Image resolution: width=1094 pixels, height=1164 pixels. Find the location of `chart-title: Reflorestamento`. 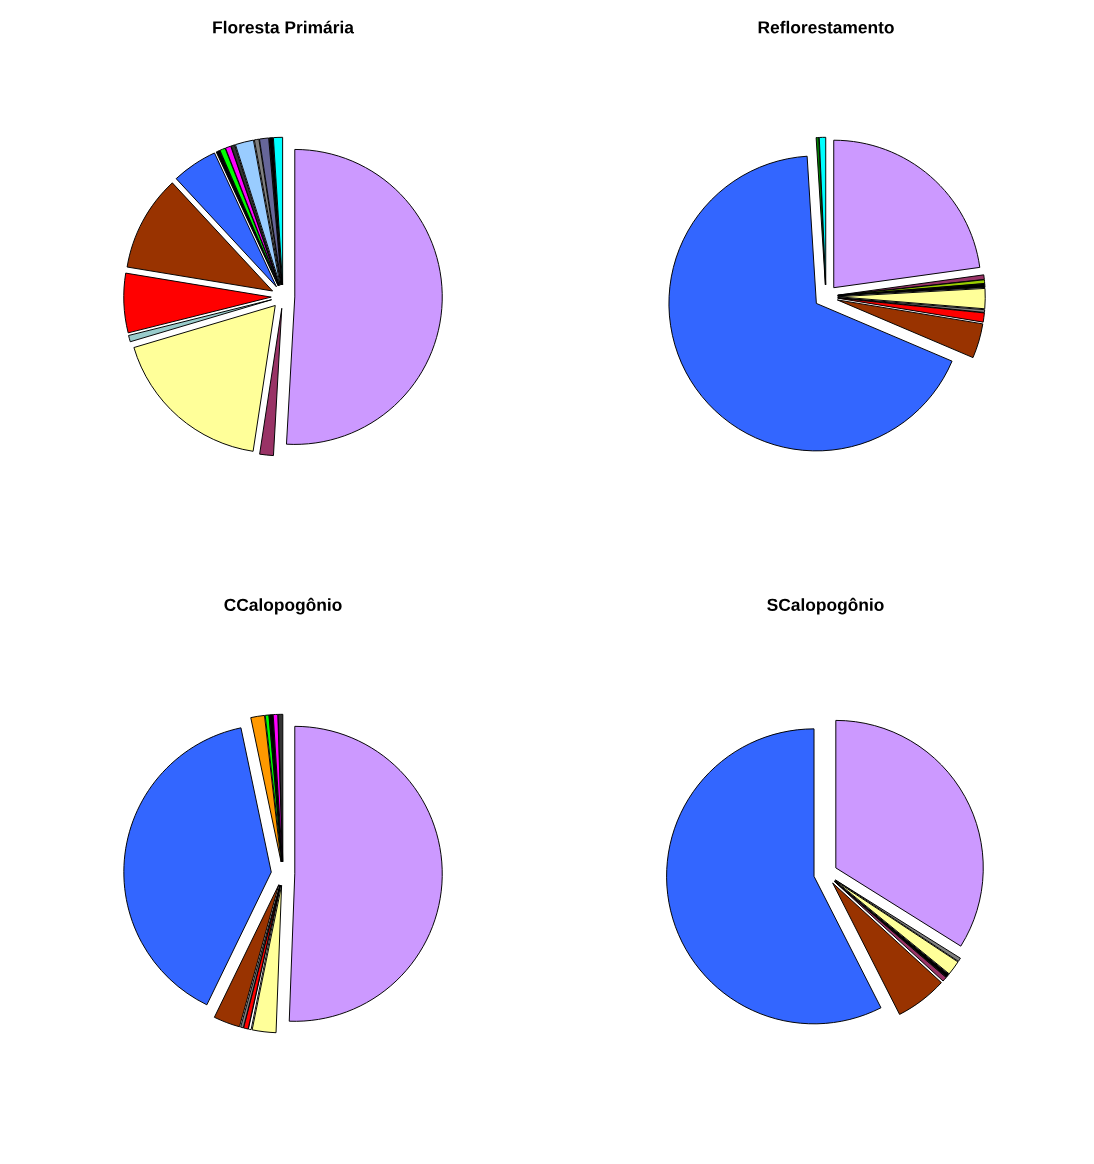

chart-title: Reflorestamento is located at coordinates (826, 27).